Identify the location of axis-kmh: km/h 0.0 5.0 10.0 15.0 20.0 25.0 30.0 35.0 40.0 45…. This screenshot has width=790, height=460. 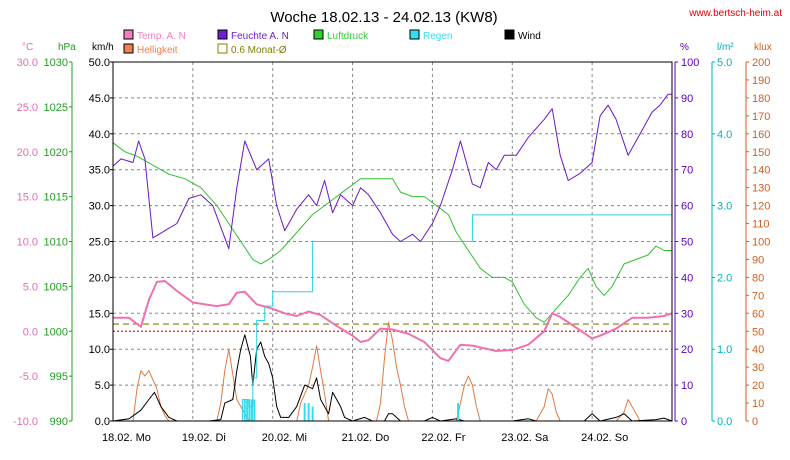
(101, 235).